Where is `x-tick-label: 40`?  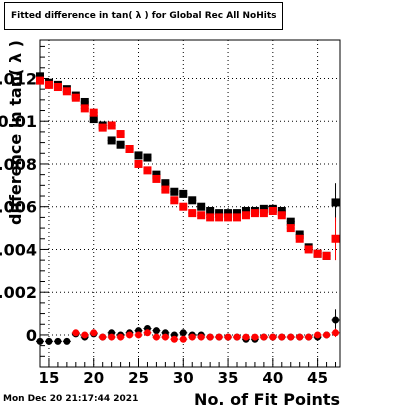 x-tick-label: 40 is located at coordinates (272, 378).